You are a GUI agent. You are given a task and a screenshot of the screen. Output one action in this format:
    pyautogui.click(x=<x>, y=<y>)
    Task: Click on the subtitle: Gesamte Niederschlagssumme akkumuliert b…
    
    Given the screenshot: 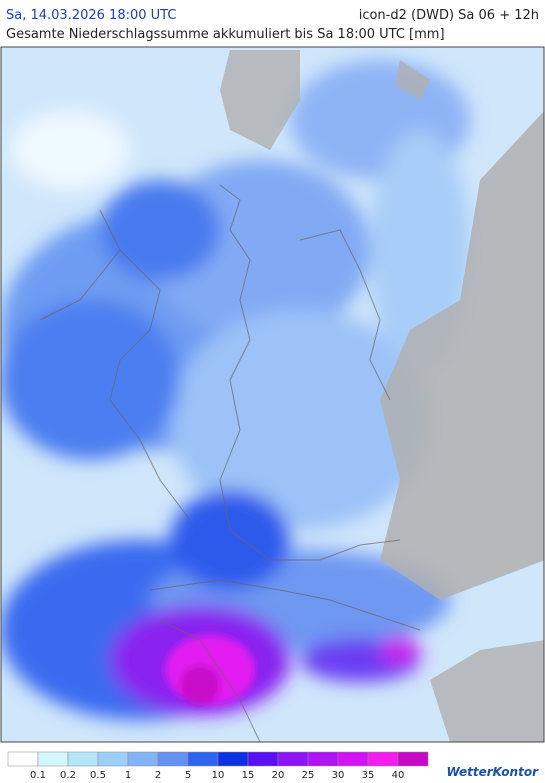 What is the action you would take?
    pyautogui.click(x=225, y=34)
    